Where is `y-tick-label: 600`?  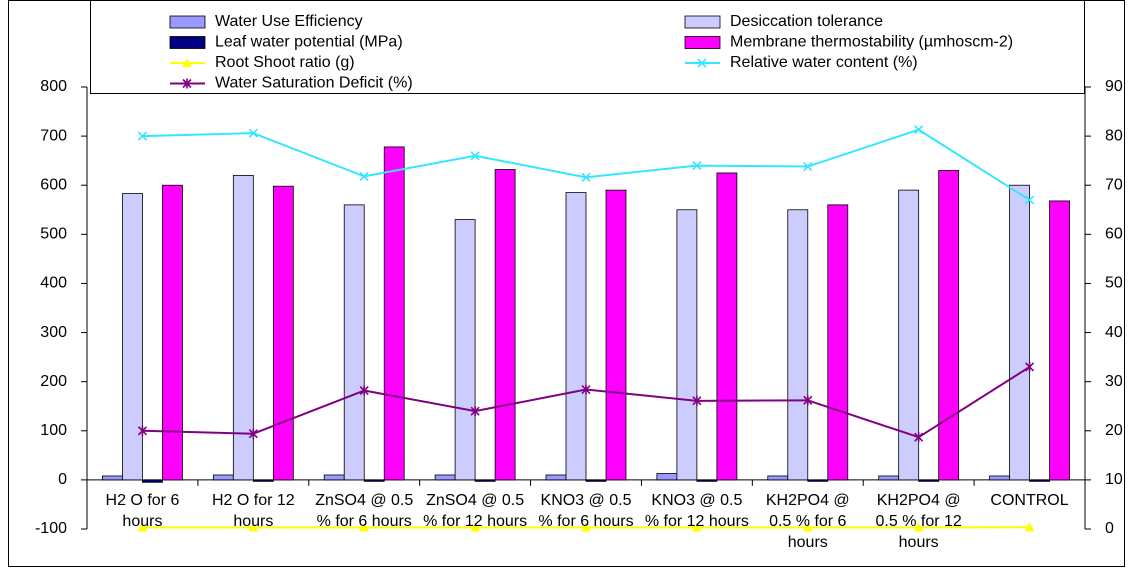
y-tick-label: 600 is located at coordinates (53, 184).